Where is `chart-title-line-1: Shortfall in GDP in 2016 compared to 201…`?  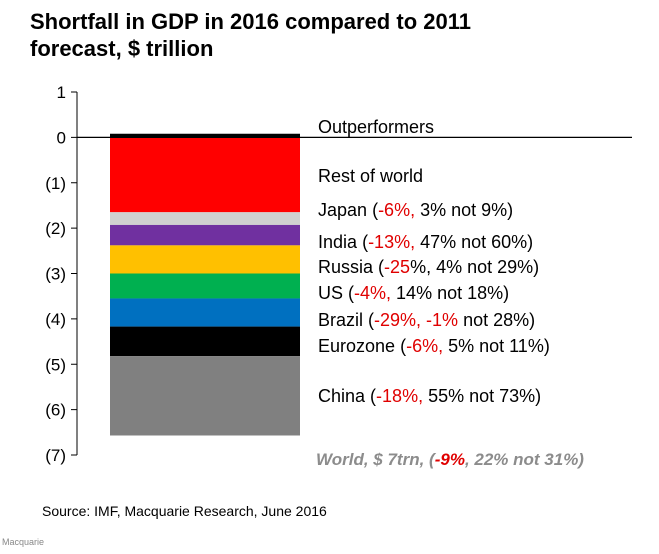 chart-title-line-1: Shortfall in GDP in 2016 compared to 201… is located at coordinates (250, 21).